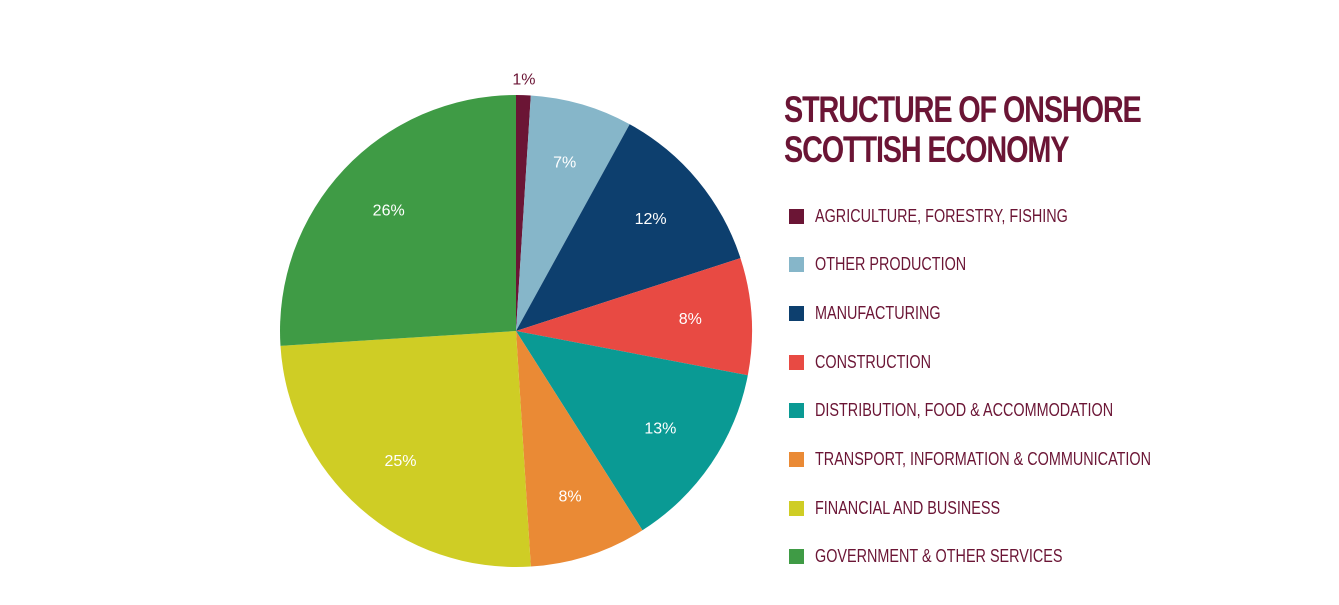 Image resolution: width=1339 pixels, height=605 pixels. Describe the element at coordinates (651, 219) in the screenshot. I see `data-label-manufacturing: 12%` at that location.